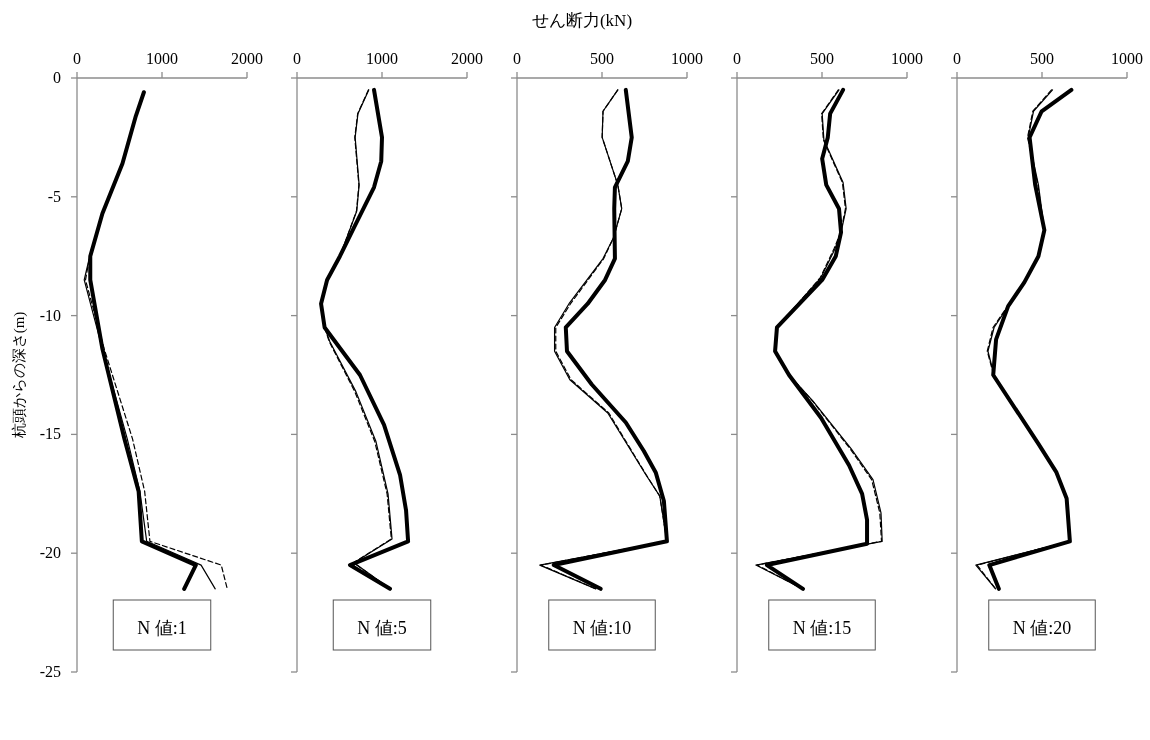  Describe the element at coordinates (19, 375) in the screenshot. I see `y-axis-title: 杭頭からの深さ(m)` at that location.